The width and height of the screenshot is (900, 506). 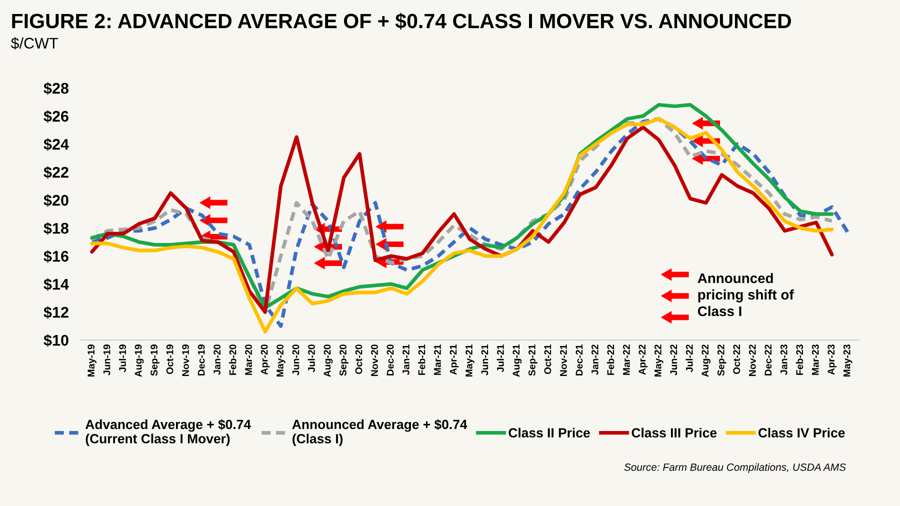 I want to click on source-note: Source: Farm Bureau Compilations, USDA AMS, so click(x=735, y=468).